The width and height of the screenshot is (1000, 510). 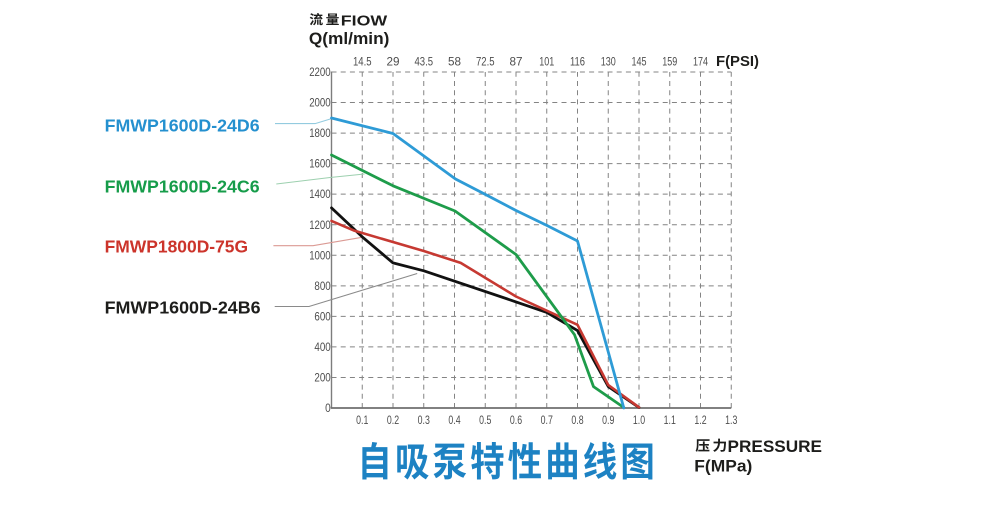 What do you see at coordinates (454, 421) in the screenshot?
I see `svg-text: 0.4` at bounding box center [454, 421].